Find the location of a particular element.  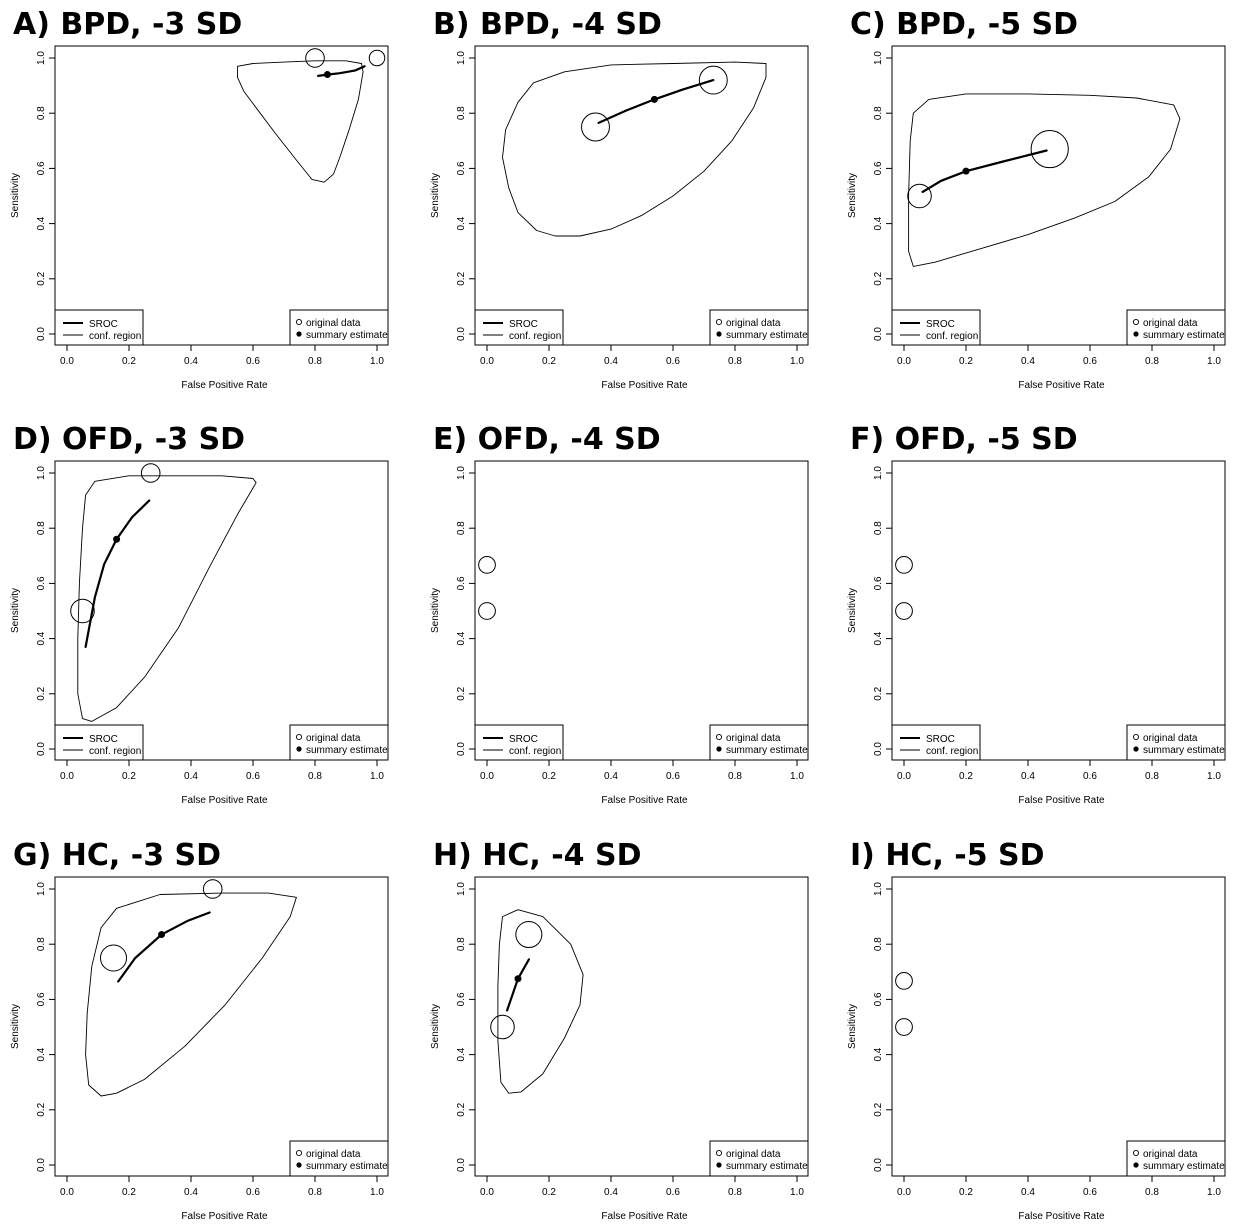

y-tick-label: 0.8 is located at coordinates (41, 113).